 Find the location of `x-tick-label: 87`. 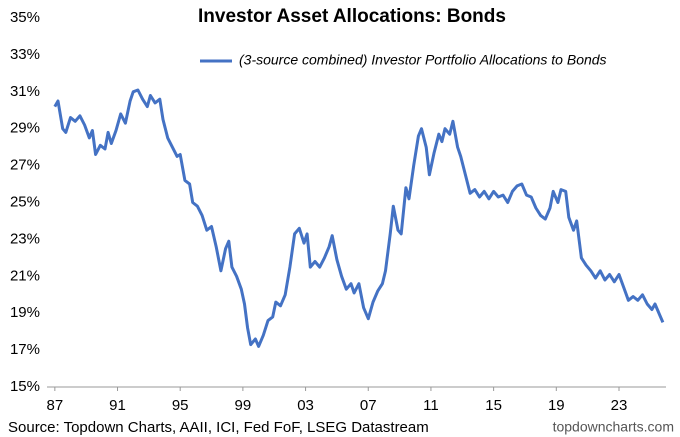

x-tick-label: 87 is located at coordinates (54, 405).